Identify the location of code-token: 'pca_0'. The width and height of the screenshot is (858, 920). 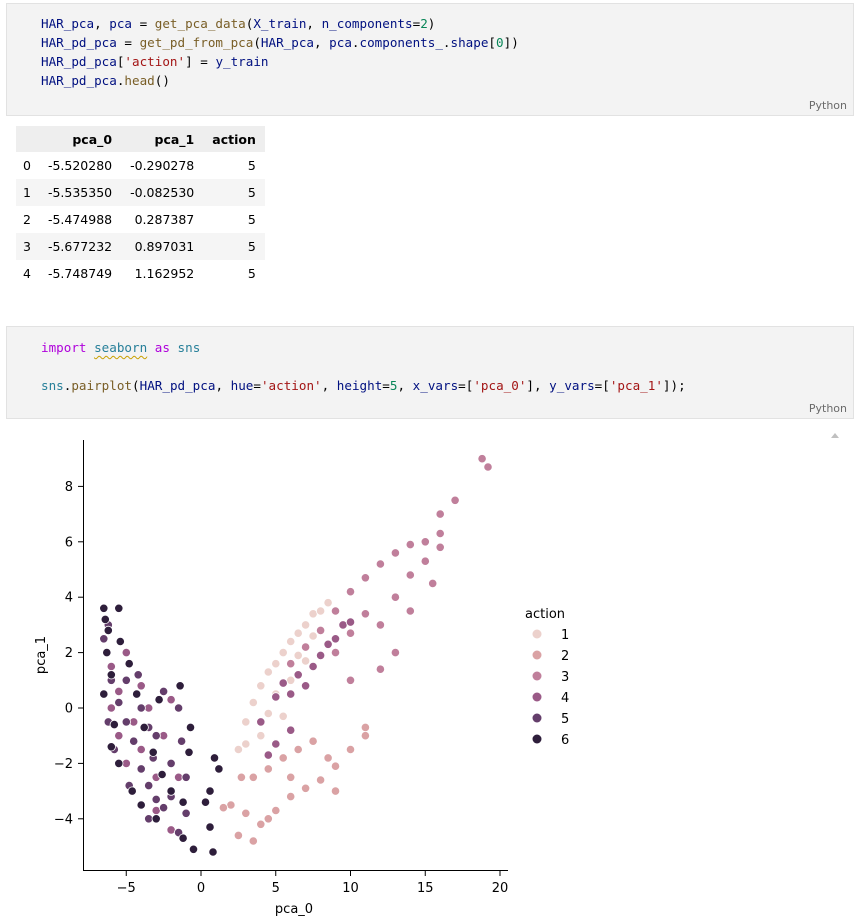
(500, 385).